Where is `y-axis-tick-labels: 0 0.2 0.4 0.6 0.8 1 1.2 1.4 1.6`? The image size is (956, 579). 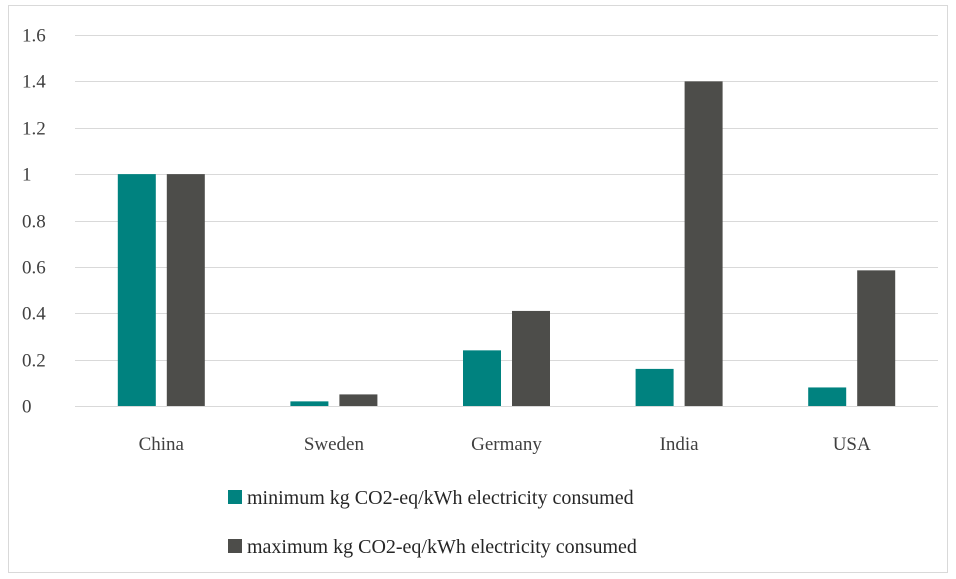
y-axis-tick-labels: 0 0.2 0.4 0.6 0.8 1 1.2 1.4 1.6 is located at coordinates (34, 222).